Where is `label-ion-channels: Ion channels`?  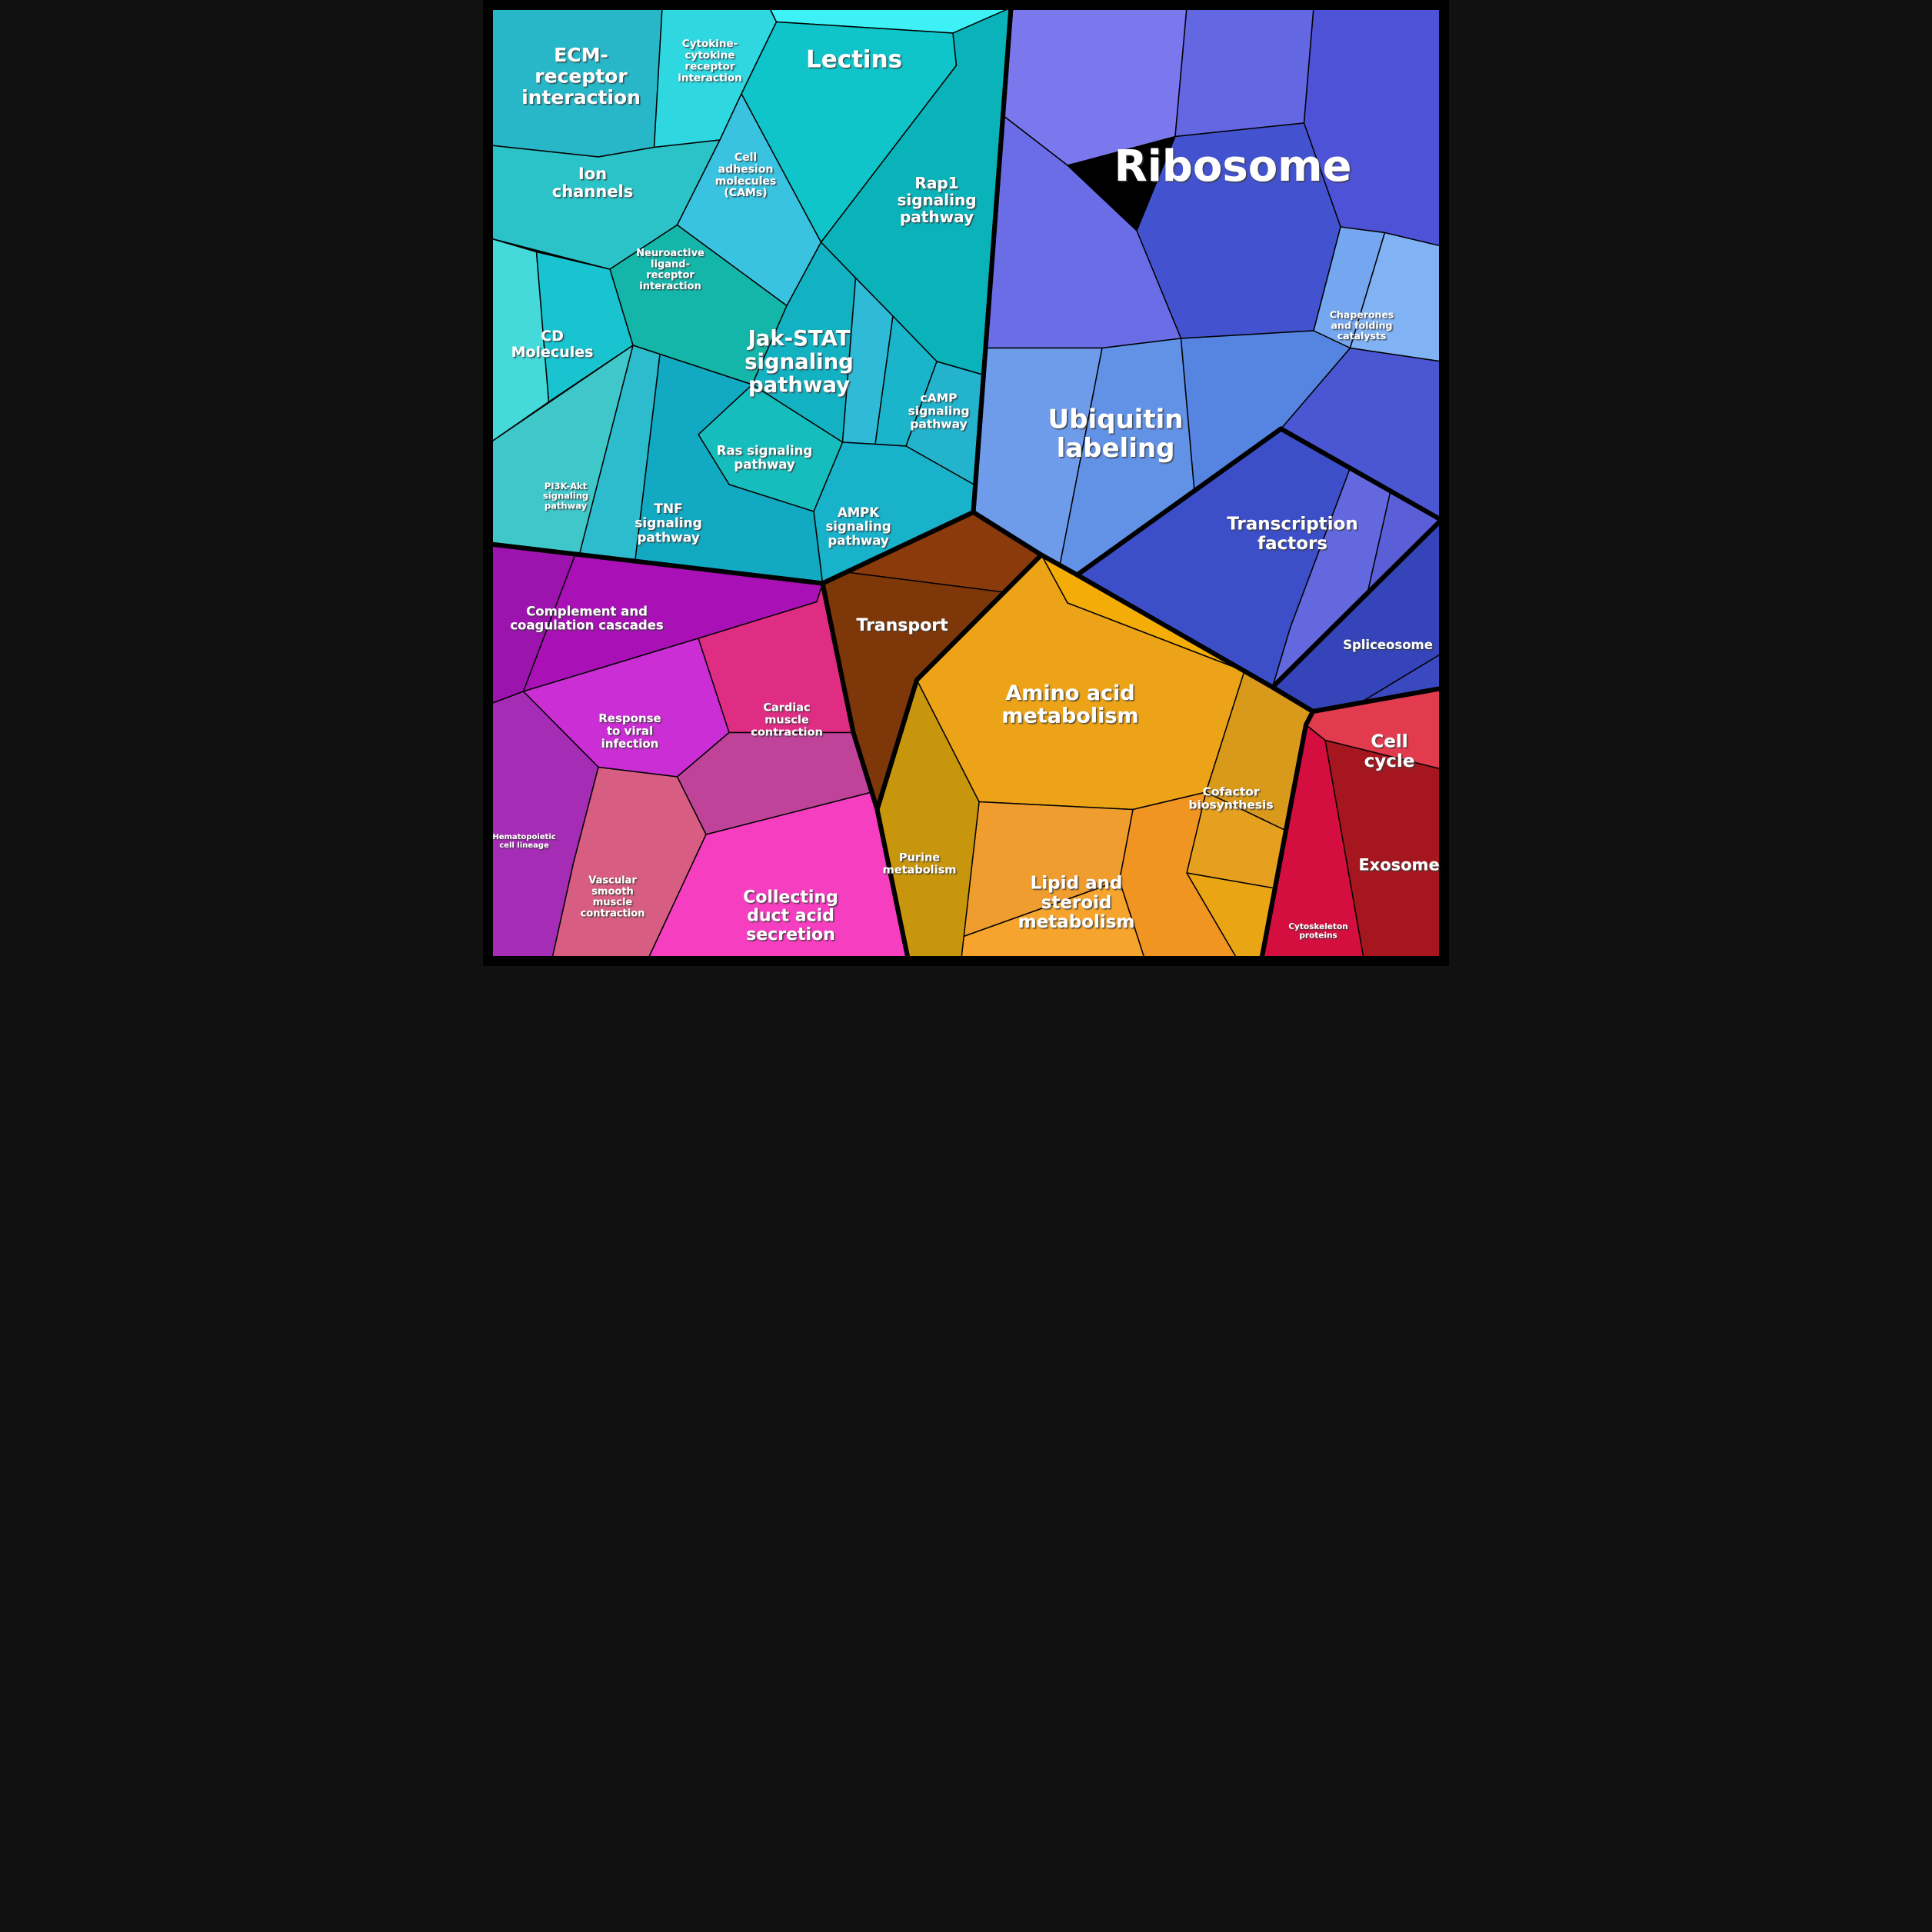
label-ion-channels: Ion channels is located at coordinates (592, 183).